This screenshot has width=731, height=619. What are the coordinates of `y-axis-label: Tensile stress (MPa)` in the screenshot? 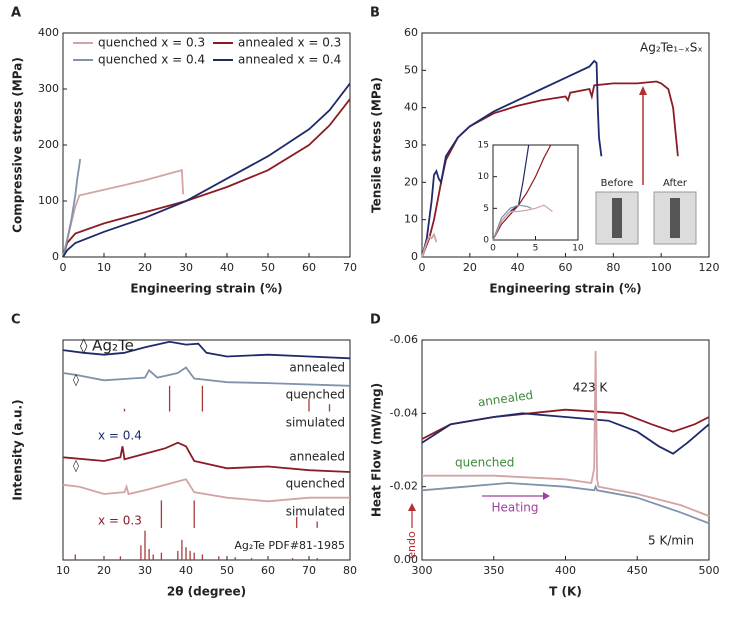 It's located at (377, 145).